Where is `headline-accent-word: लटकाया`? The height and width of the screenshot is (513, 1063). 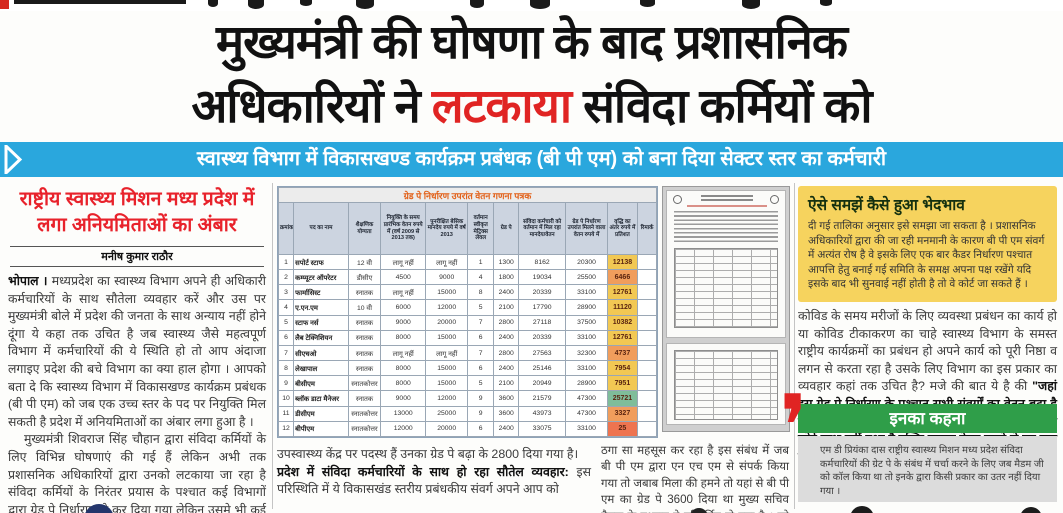 headline-accent-word: लटकाया is located at coordinates (501, 105).